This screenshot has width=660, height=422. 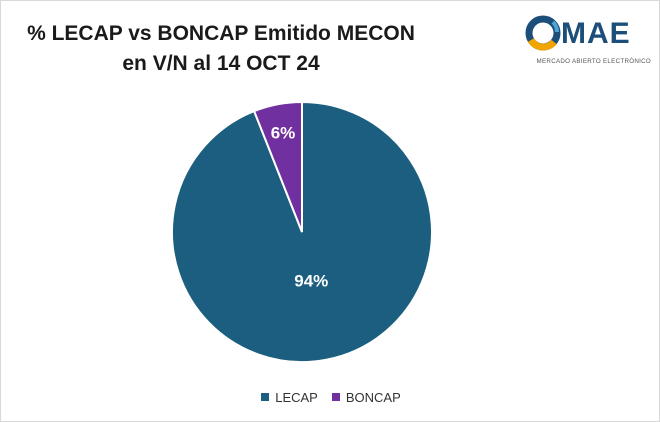 I want to click on mae-logo: MAE MERCADO ABIERTO ELECTRÓNICO, so click(x=586, y=41).